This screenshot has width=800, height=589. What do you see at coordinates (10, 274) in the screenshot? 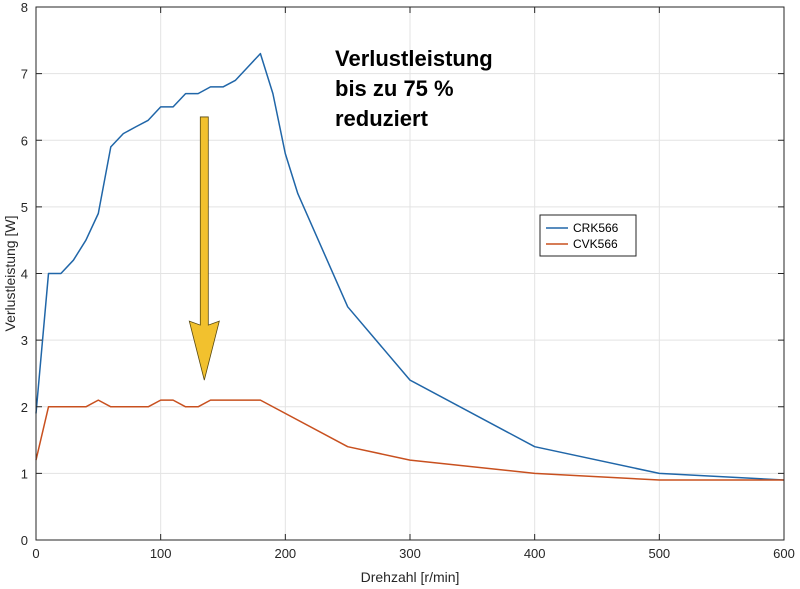
I see `y-axis-label: Verlustleistung [W]` at bounding box center [10, 274].